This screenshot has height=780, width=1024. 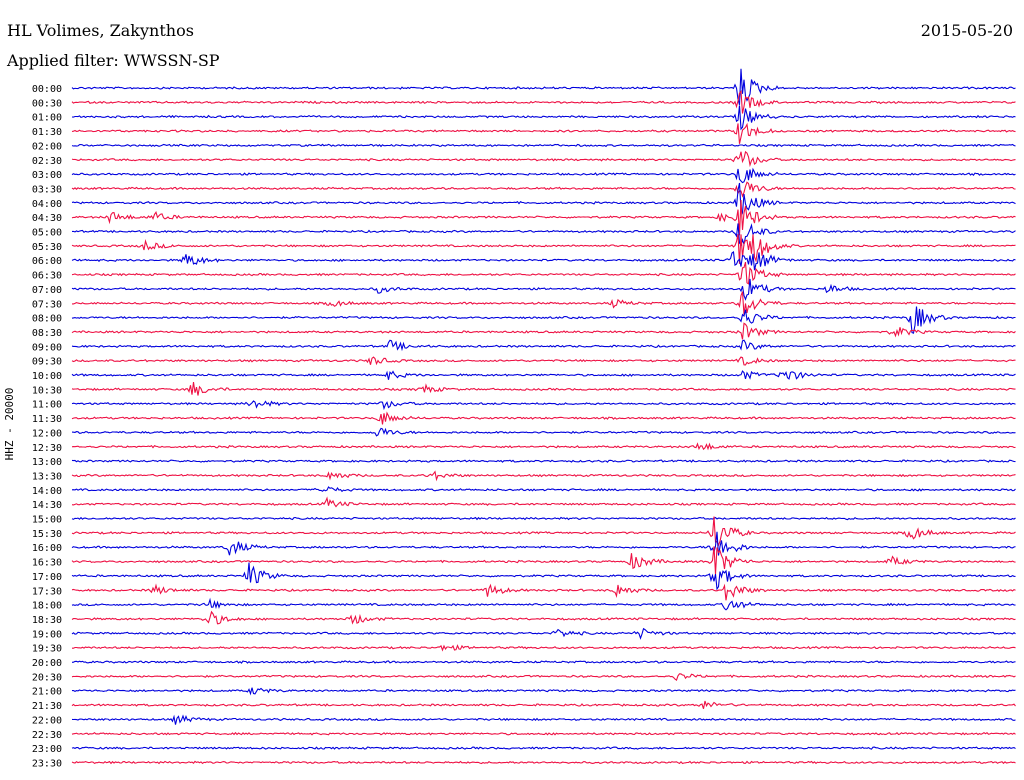 I want to click on tick-label: 10:30, so click(x=47, y=390).